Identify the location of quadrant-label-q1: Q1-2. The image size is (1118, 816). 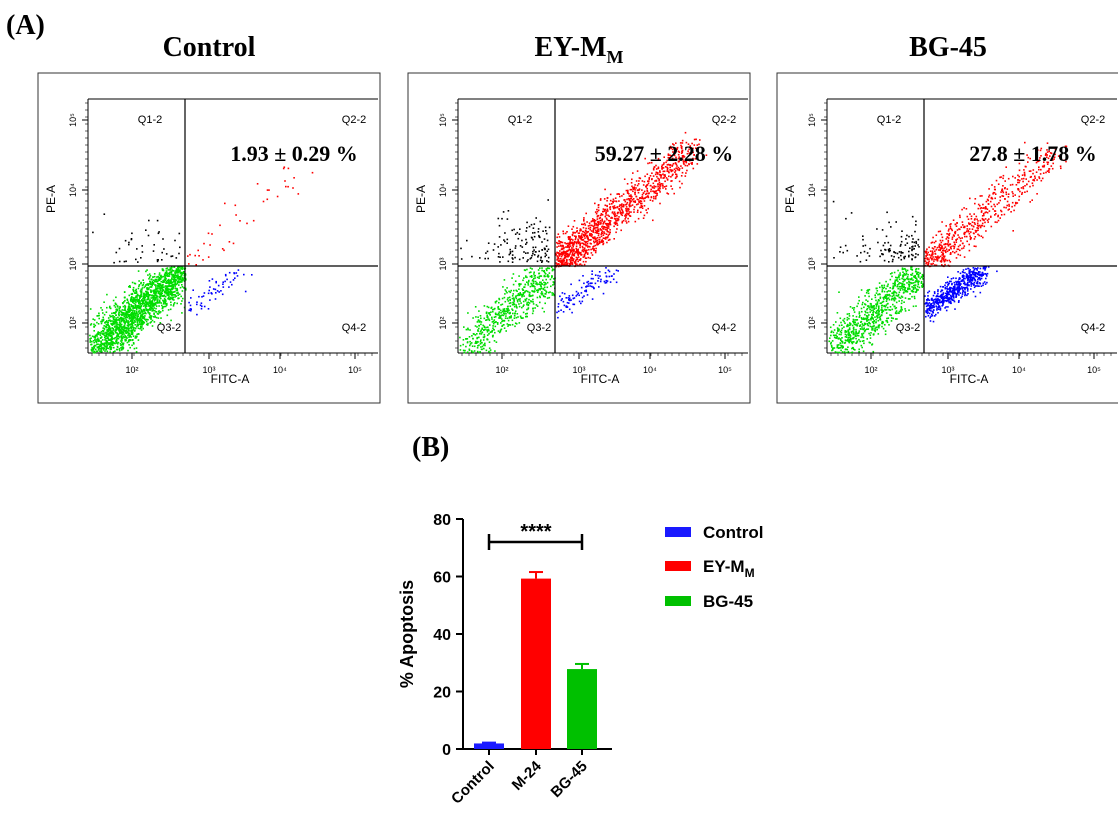
(520, 120).